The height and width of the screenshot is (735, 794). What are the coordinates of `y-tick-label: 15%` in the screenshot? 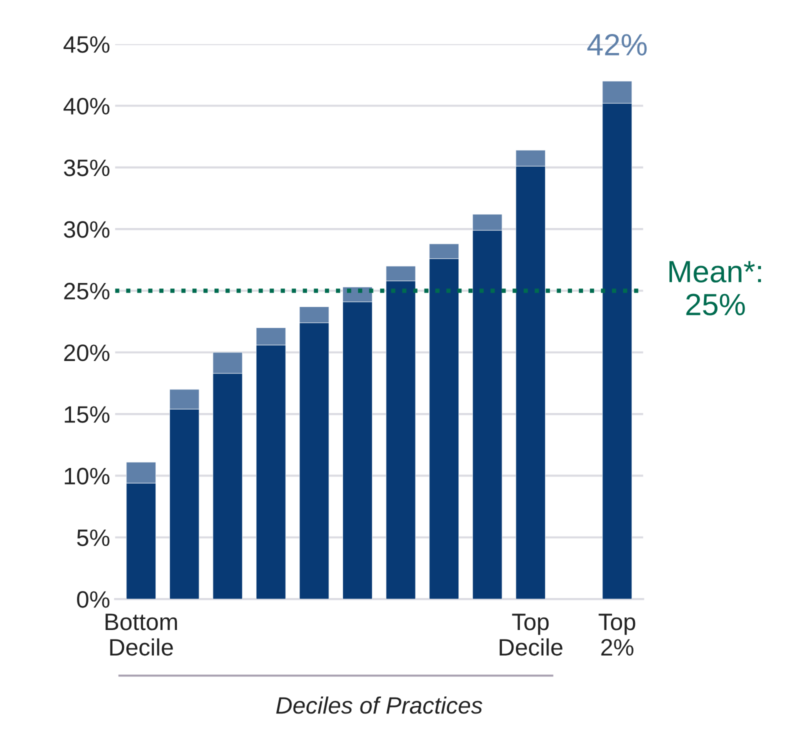 It's located at (87, 414).